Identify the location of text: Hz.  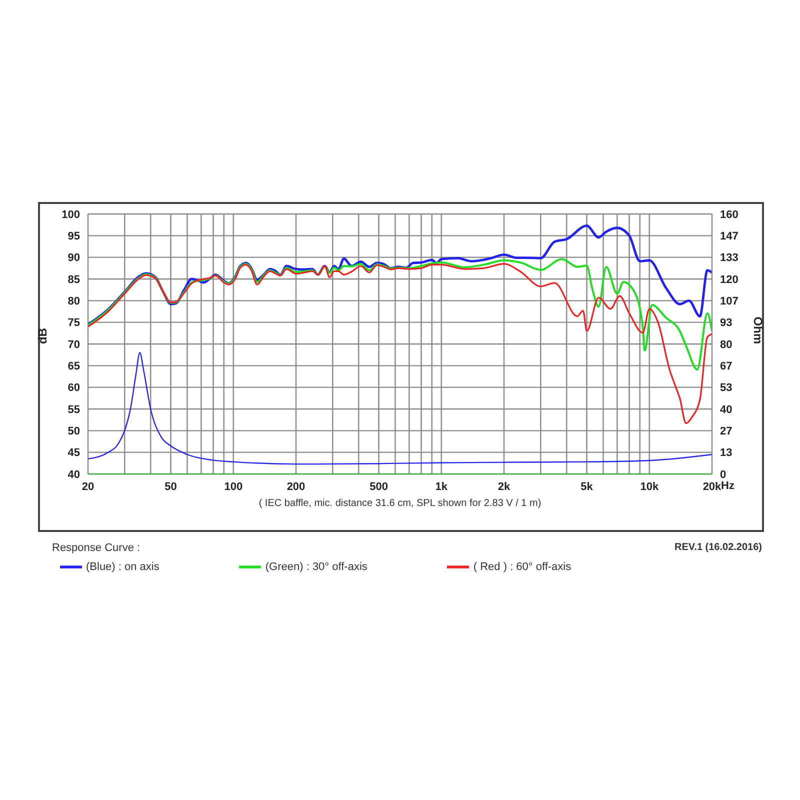
(727, 486).